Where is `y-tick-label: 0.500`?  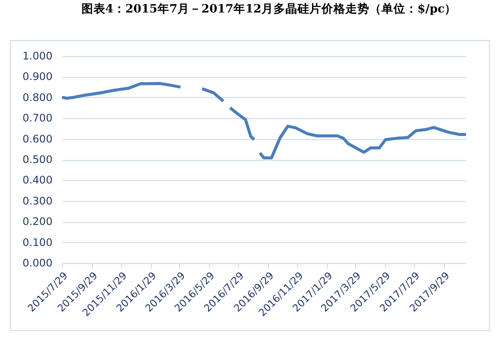
y-tick-label: 0.500 is located at coordinates (37, 160).